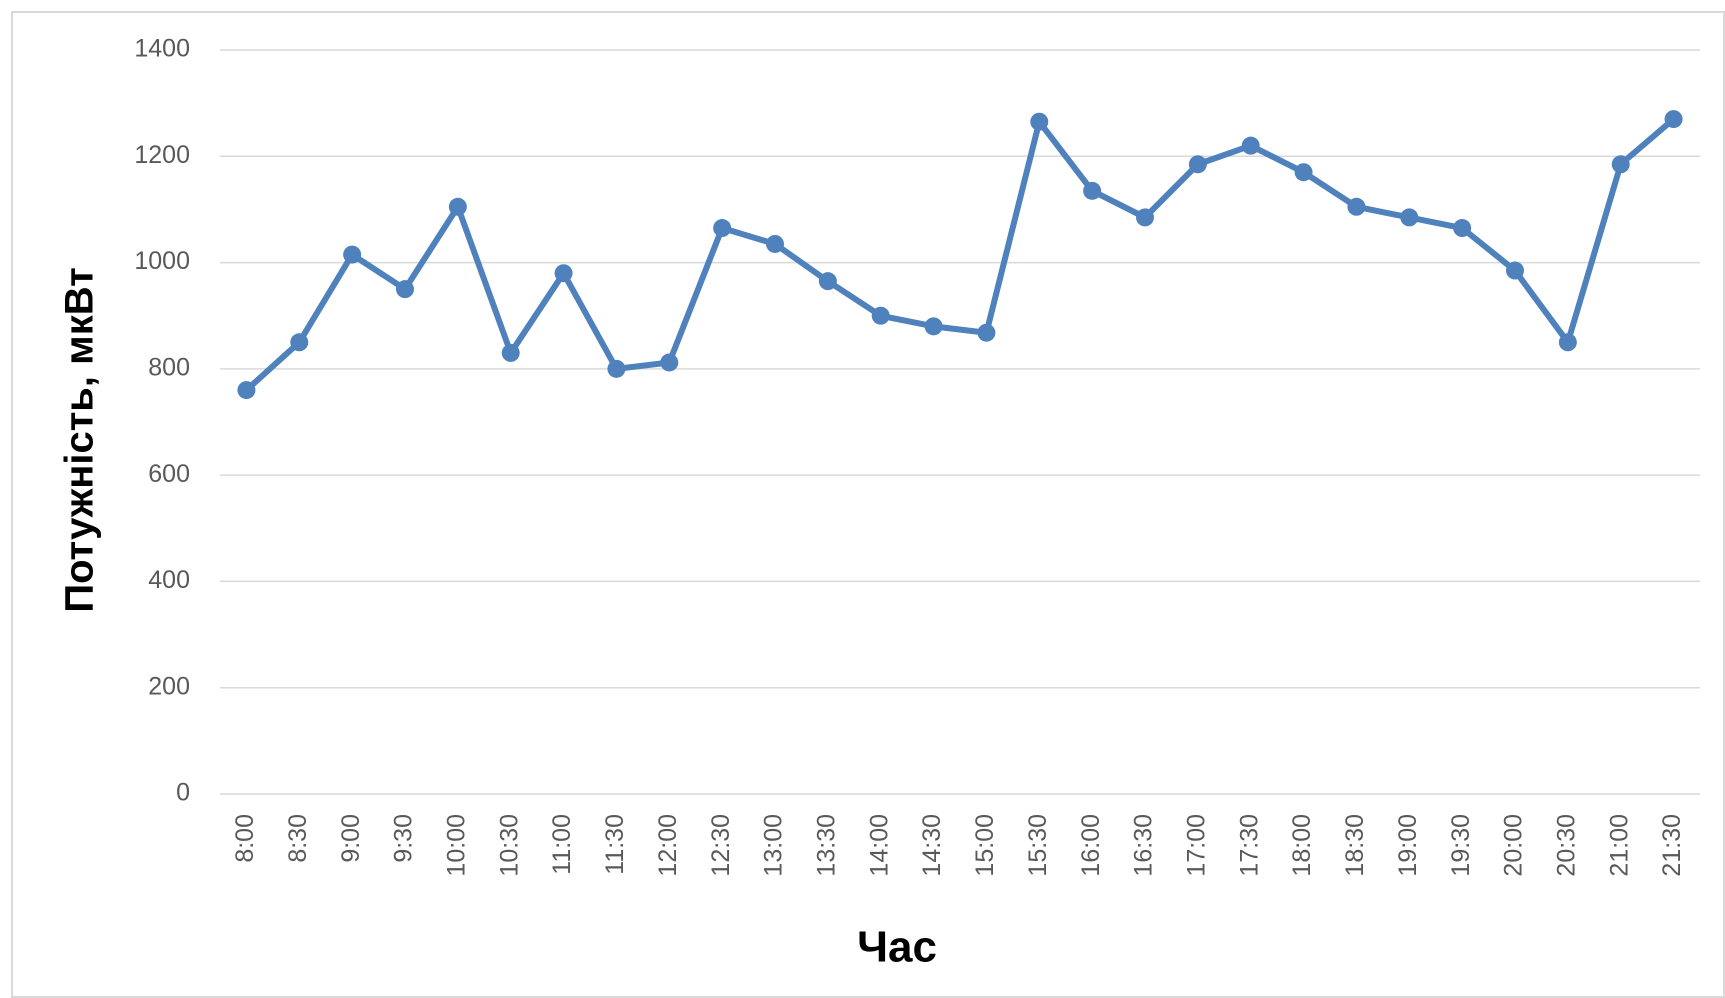 The image size is (1725, 998). Describe the element at coordinates (668, 845) in the screenshot. I see `x-tick-label: 12:00` at that location.